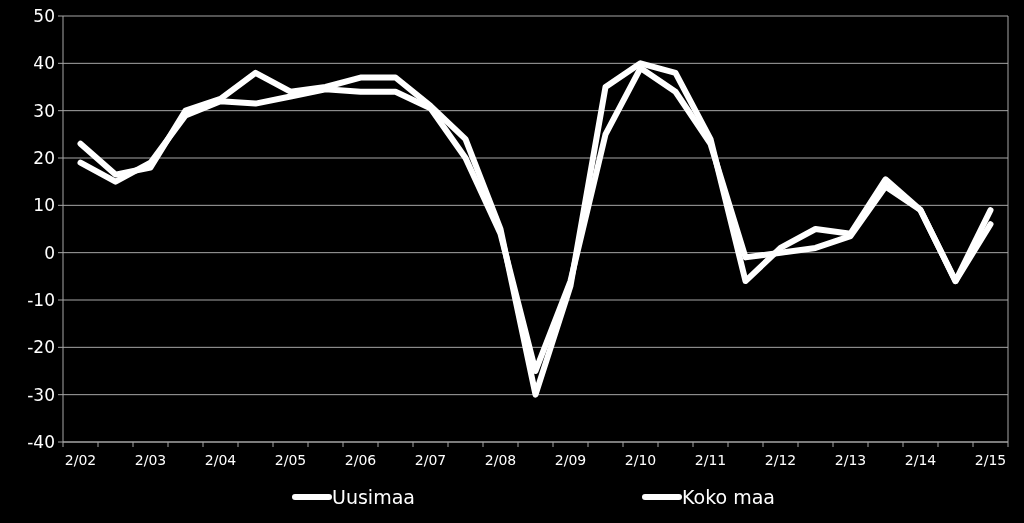  Describe the element at coordinates (44, 63) in the screenshot. I see `y-tick-label: 40` at that location.